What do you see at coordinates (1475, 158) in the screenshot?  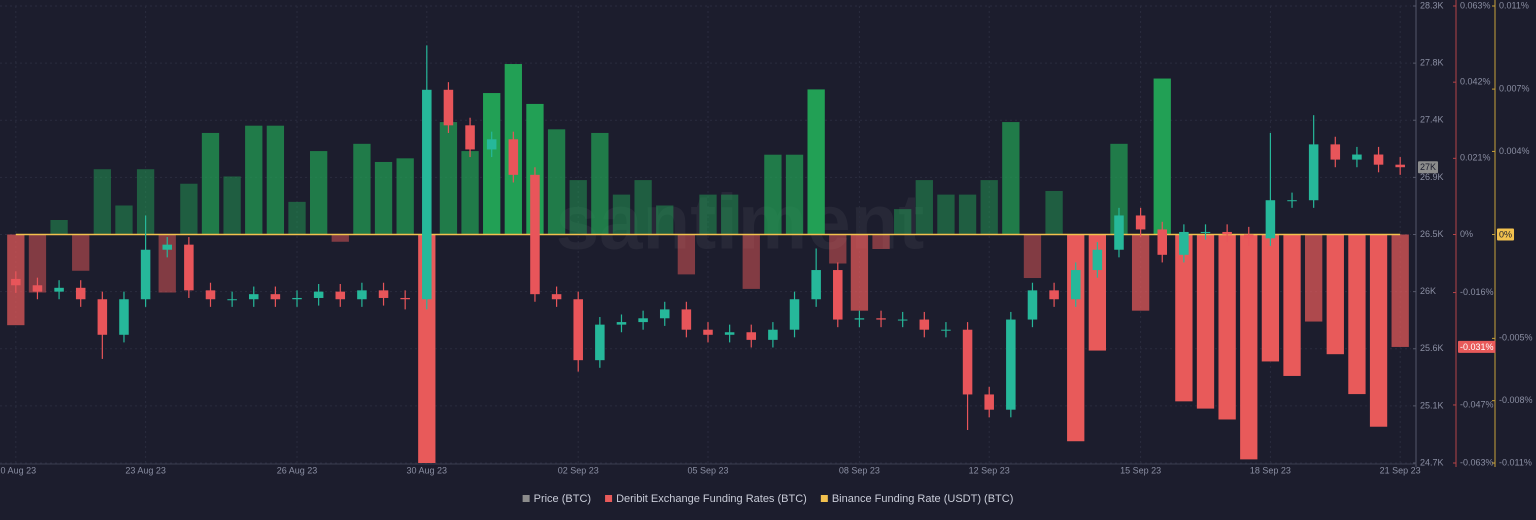 I see `tick-label: 0.021%` at bounding box center [1475, 158].